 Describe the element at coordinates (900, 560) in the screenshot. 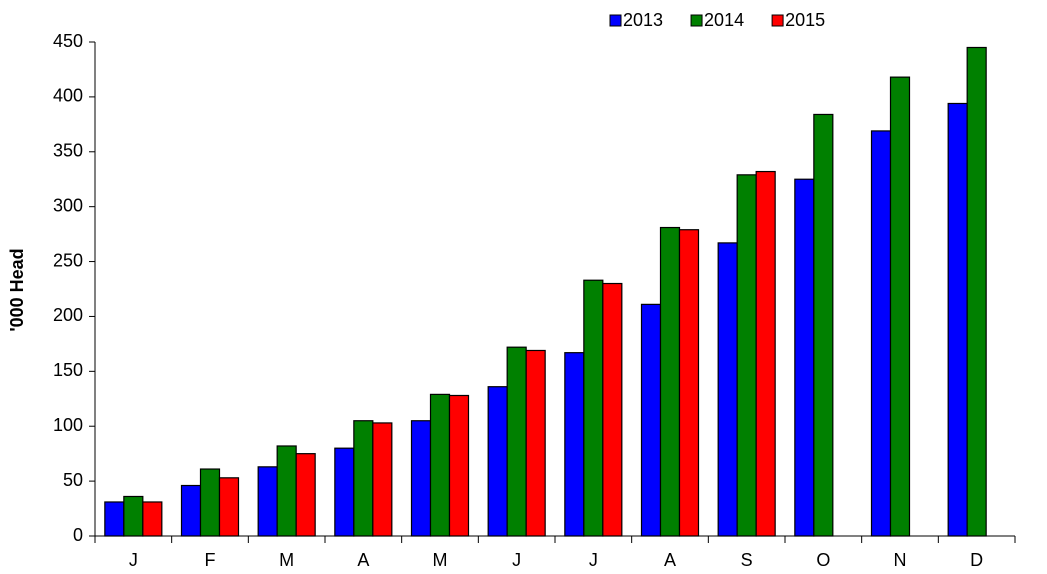

I see `x-tick-label: N` at that location.